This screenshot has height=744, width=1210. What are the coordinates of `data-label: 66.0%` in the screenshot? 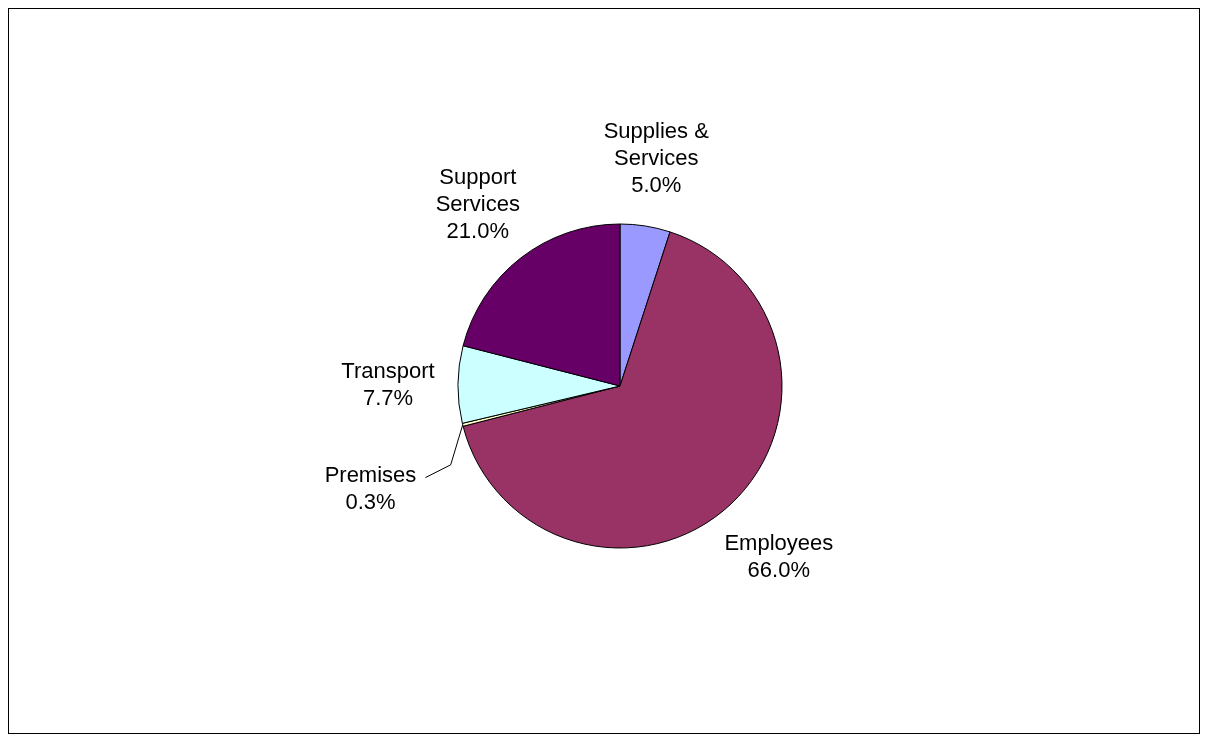 It's located at (779, 569).